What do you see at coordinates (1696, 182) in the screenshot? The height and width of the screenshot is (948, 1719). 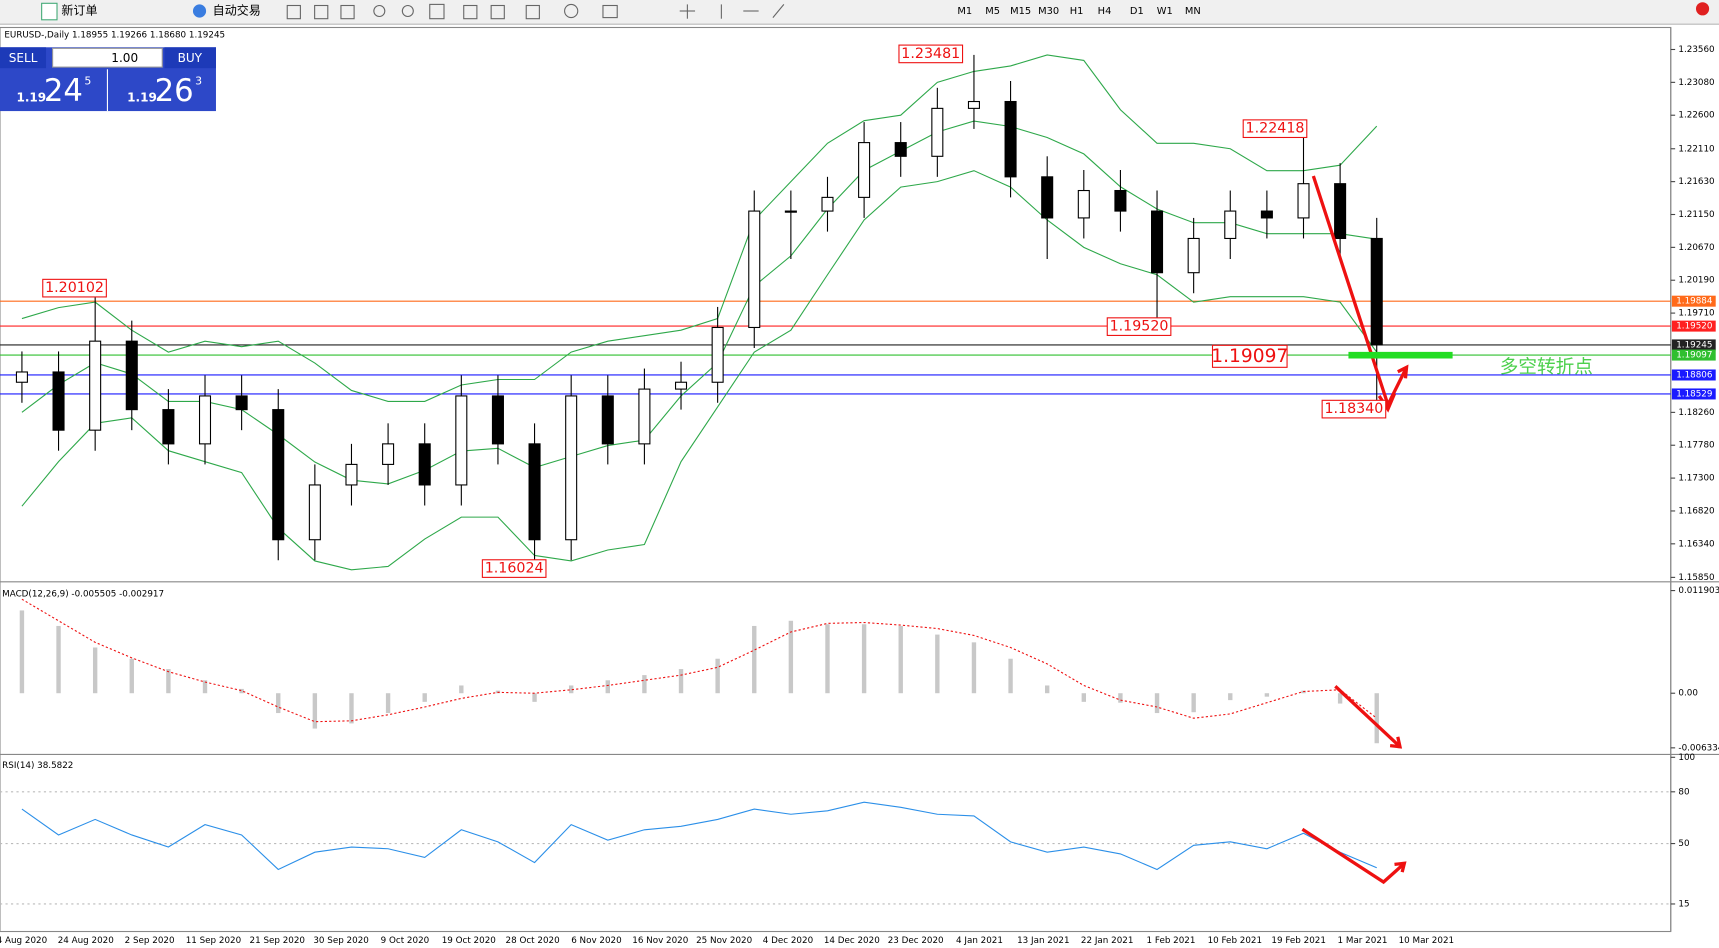 I see `y-tick-label: 1.21630` at bounding box center [1696, 182].